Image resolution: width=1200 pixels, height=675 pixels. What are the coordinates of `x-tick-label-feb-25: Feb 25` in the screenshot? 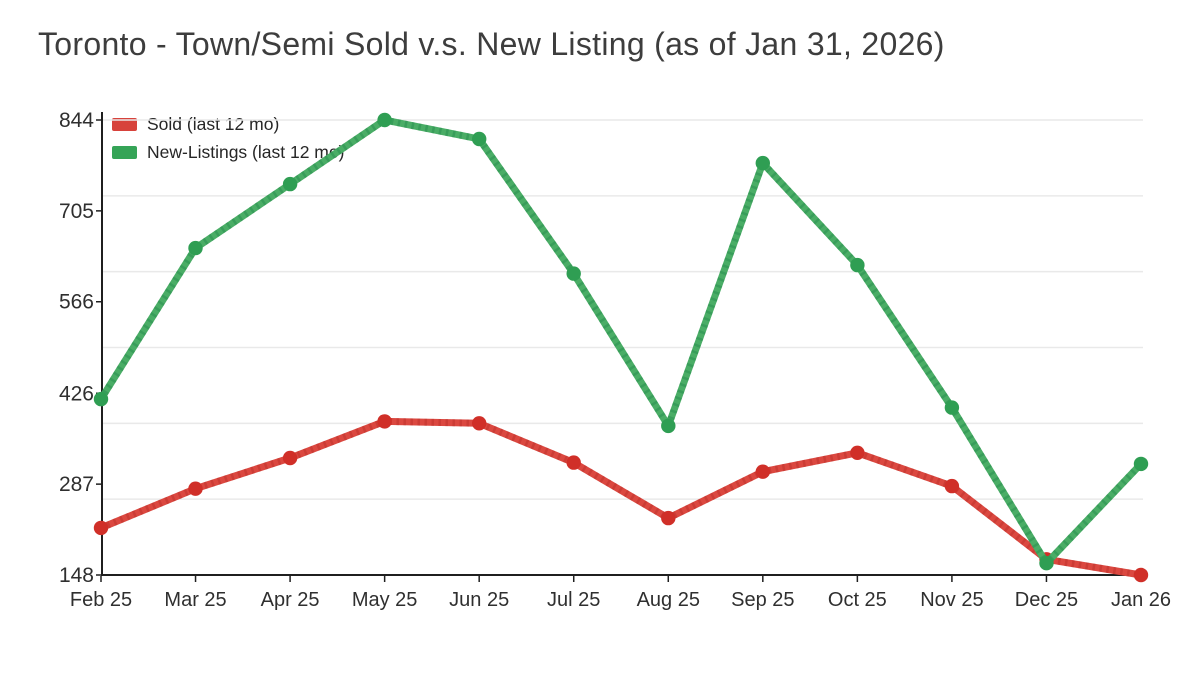 It's located at (101, 600).